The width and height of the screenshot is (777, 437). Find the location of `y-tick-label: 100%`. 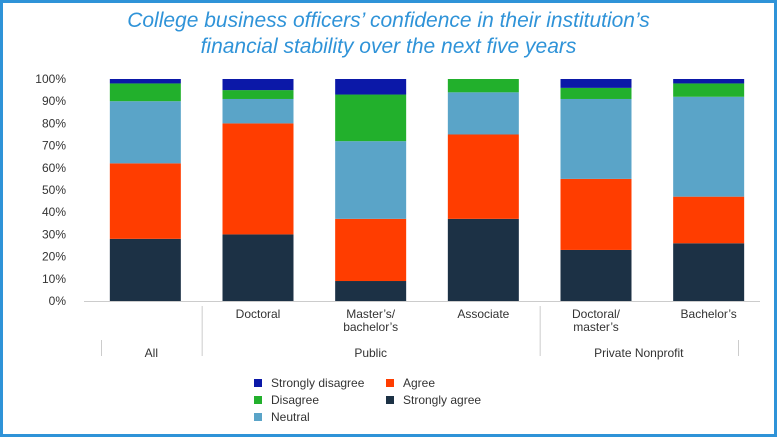

y-tick-label: 100% is located at coordinates (50, 79).